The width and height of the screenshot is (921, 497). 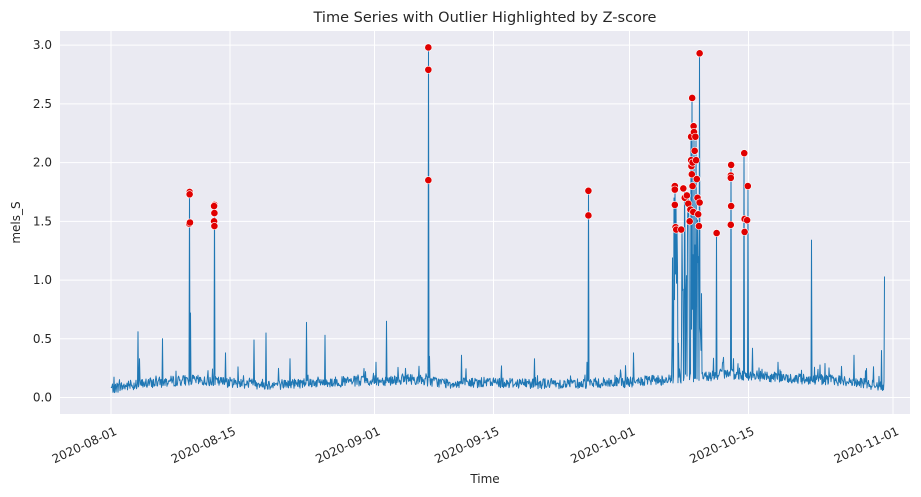 I want to click on x-tick-label: 2020-09-01, so click(x=347, y=445).